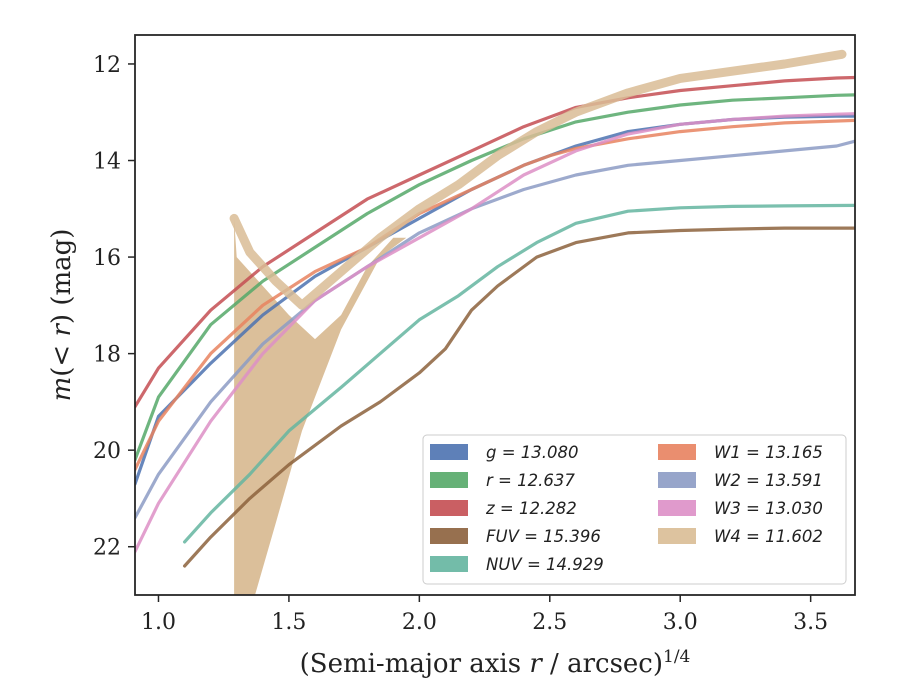 This screenshot has height=700, width=900. I want to click on x-axis-title-exponent: 1/4, so click(676, 657).